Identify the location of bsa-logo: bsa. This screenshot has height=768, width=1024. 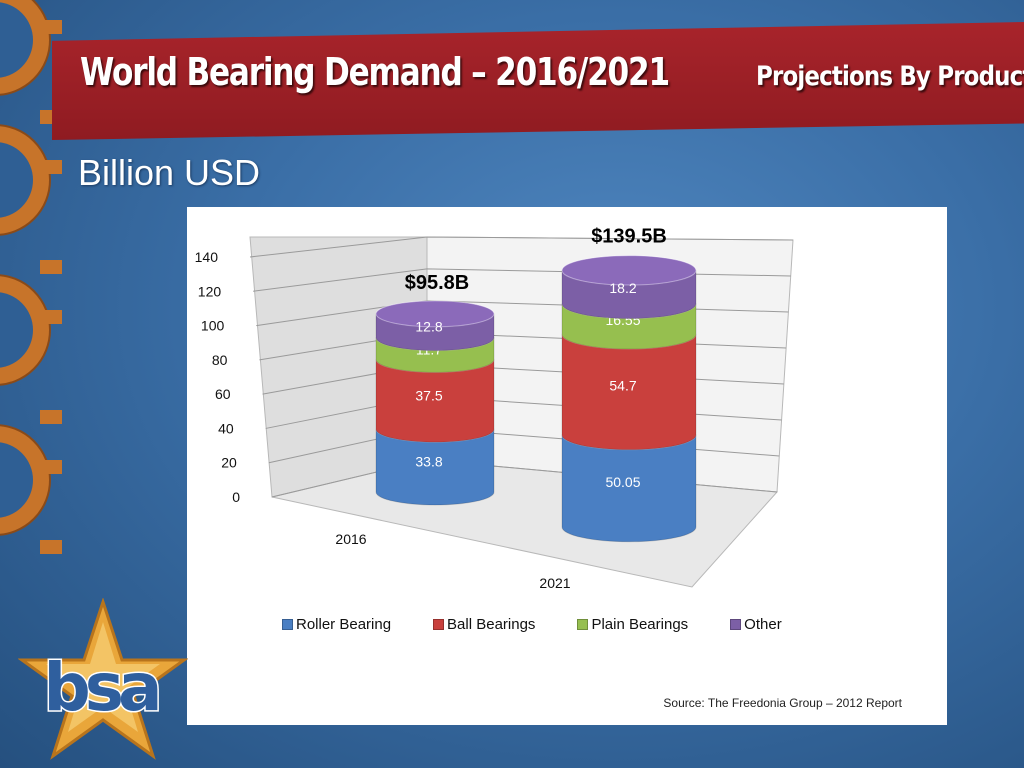
(103, 679).